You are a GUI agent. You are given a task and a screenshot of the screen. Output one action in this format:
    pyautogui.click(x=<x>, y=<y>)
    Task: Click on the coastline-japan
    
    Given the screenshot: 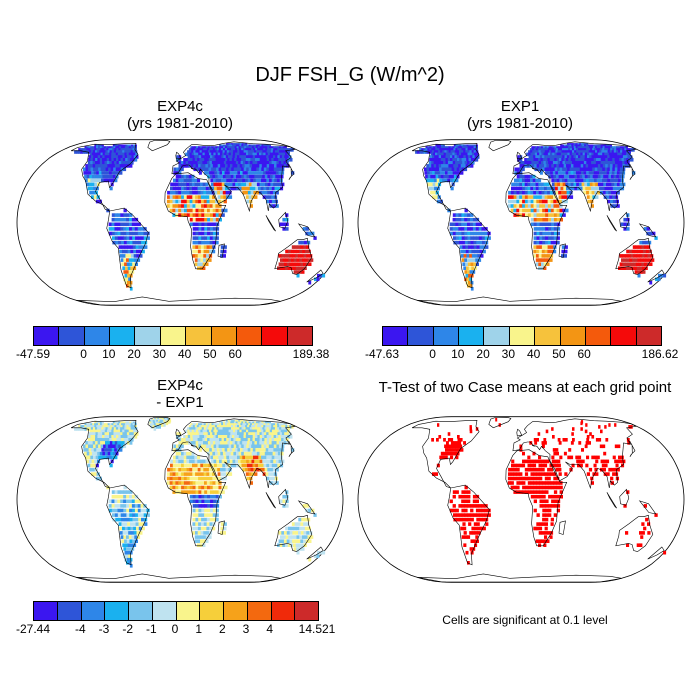 What is the action you would take?
    pyautogui.click(x=632, y=171)
    